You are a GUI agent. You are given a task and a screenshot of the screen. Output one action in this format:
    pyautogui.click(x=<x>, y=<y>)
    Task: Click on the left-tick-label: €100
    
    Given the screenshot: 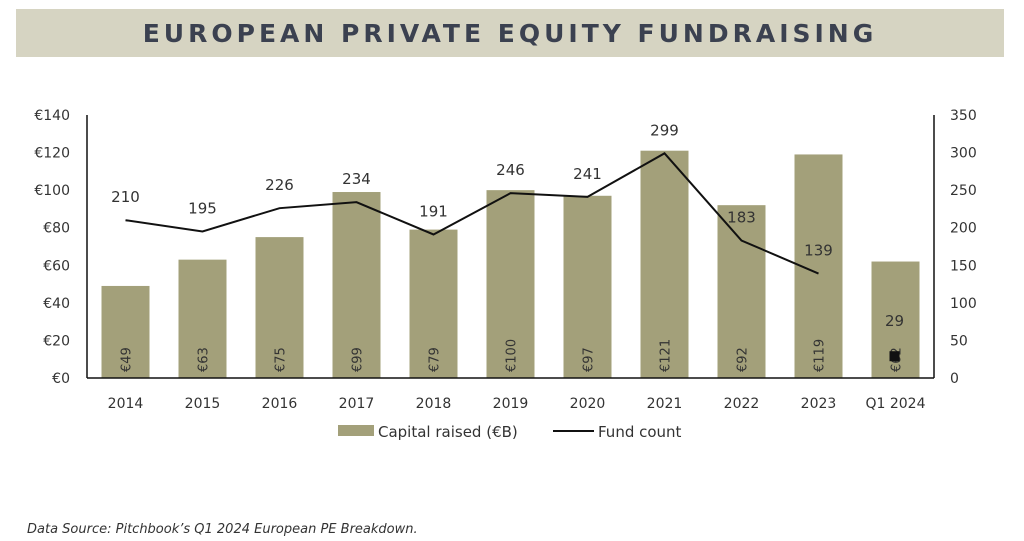 What is the action you would take?
    pyautogui.click(x=52, y=191)
    